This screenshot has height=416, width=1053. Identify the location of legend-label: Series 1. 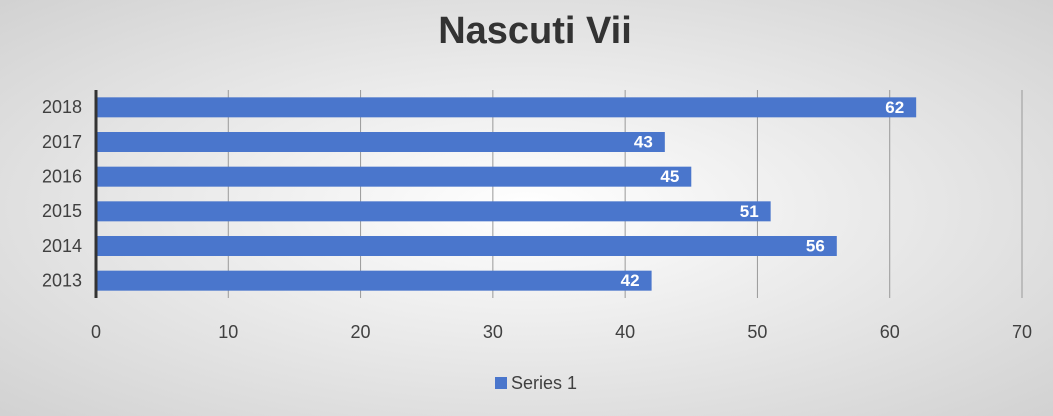
(544, 383).